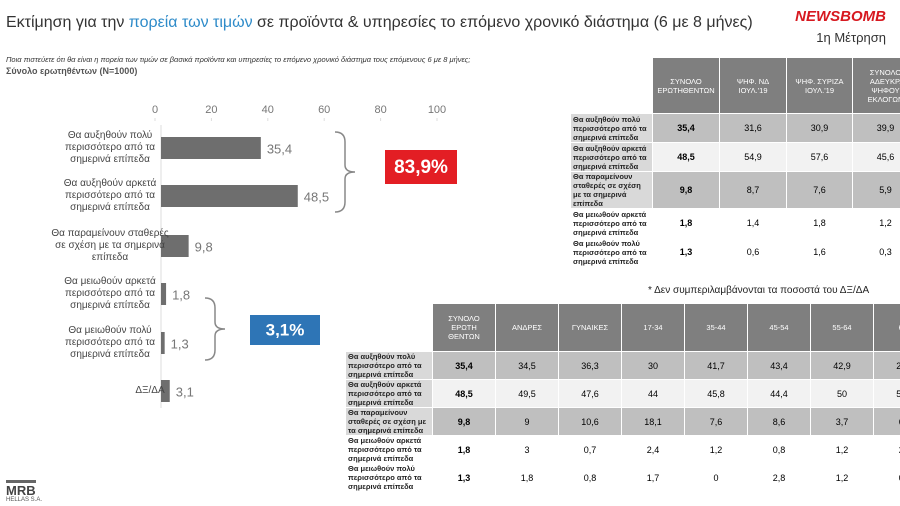  What do you see at coordinates (819, 128) in the screenshot?
I see `table-cell: 30,9` at bounding box center [819, 128].